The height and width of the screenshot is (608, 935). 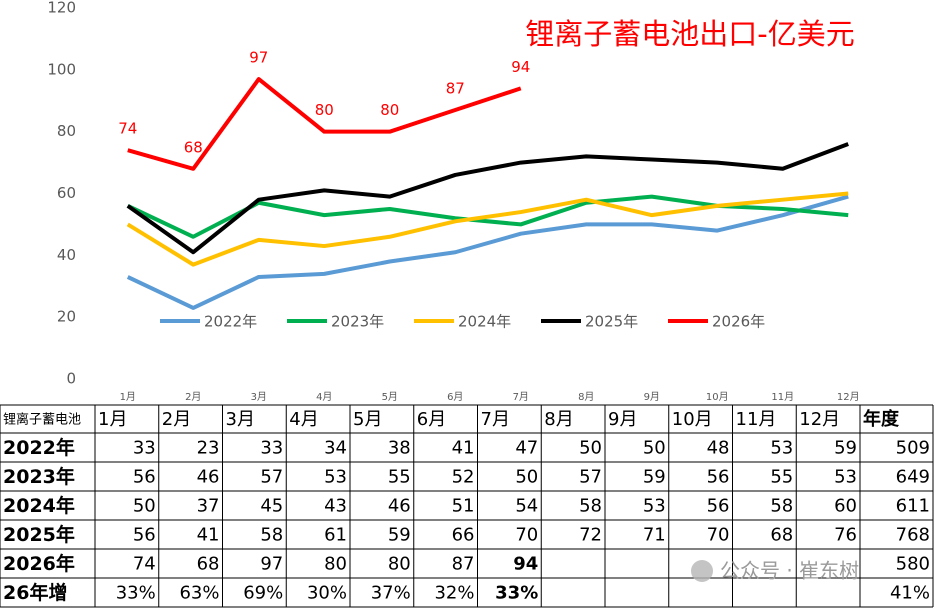 What do you see at coordinates (558, 419) in the screenshot?
I see `table-header: 8月` at bounding box center [558, 419].